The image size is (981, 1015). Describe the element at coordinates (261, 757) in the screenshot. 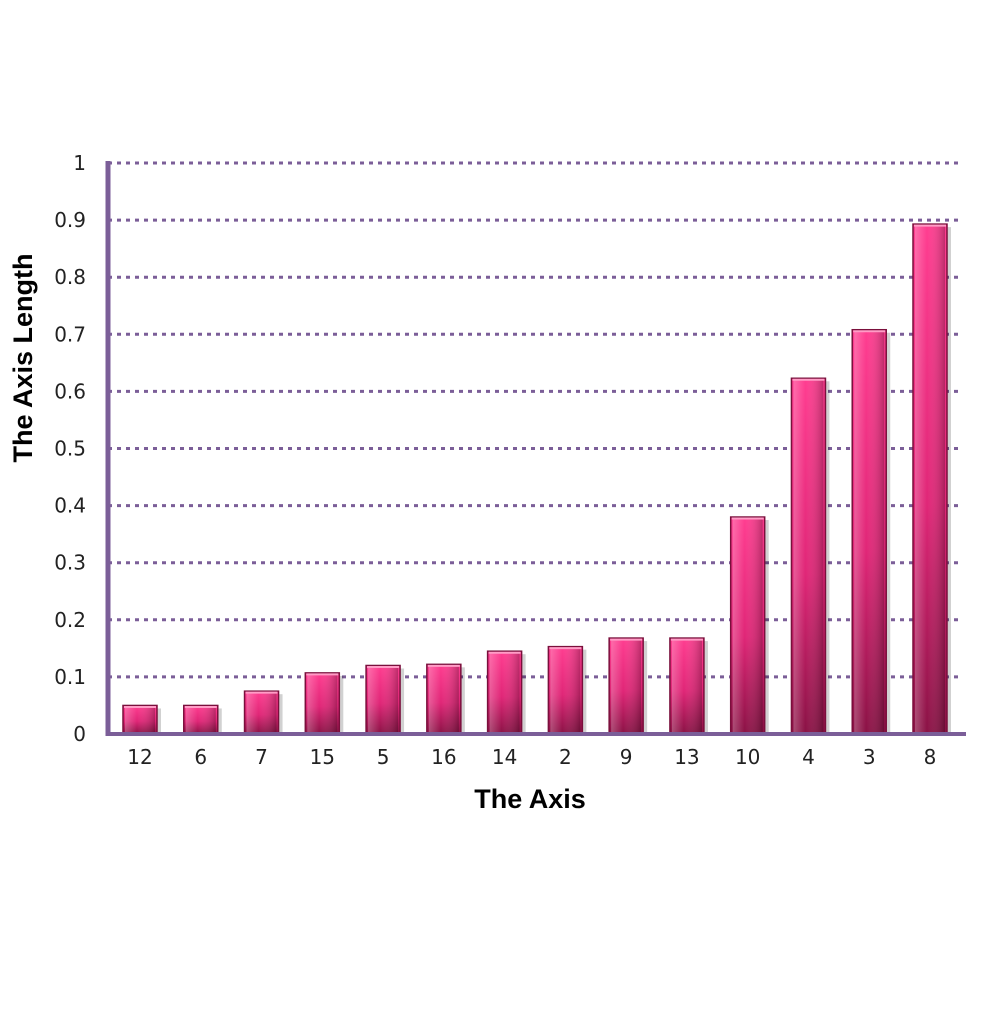

I see `x-tick-label: 7` at that location.